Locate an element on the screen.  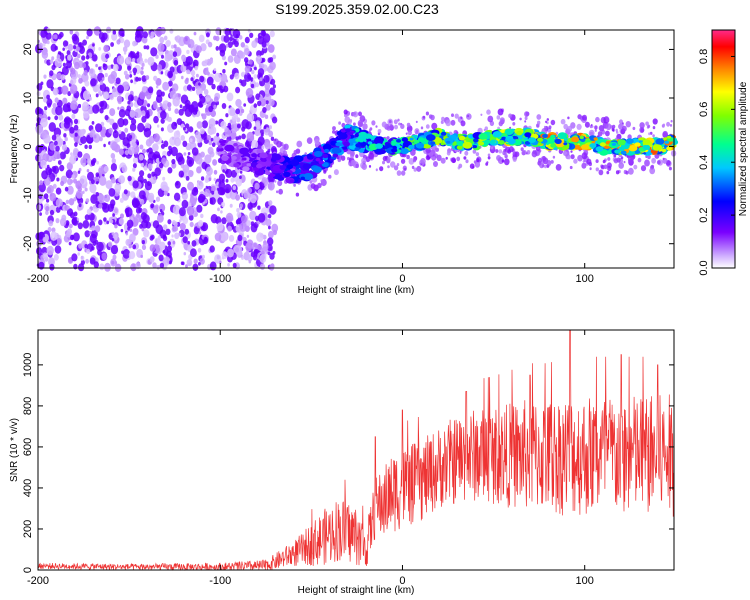
x-tick-label: 100 is located at coordinates (585, 279).